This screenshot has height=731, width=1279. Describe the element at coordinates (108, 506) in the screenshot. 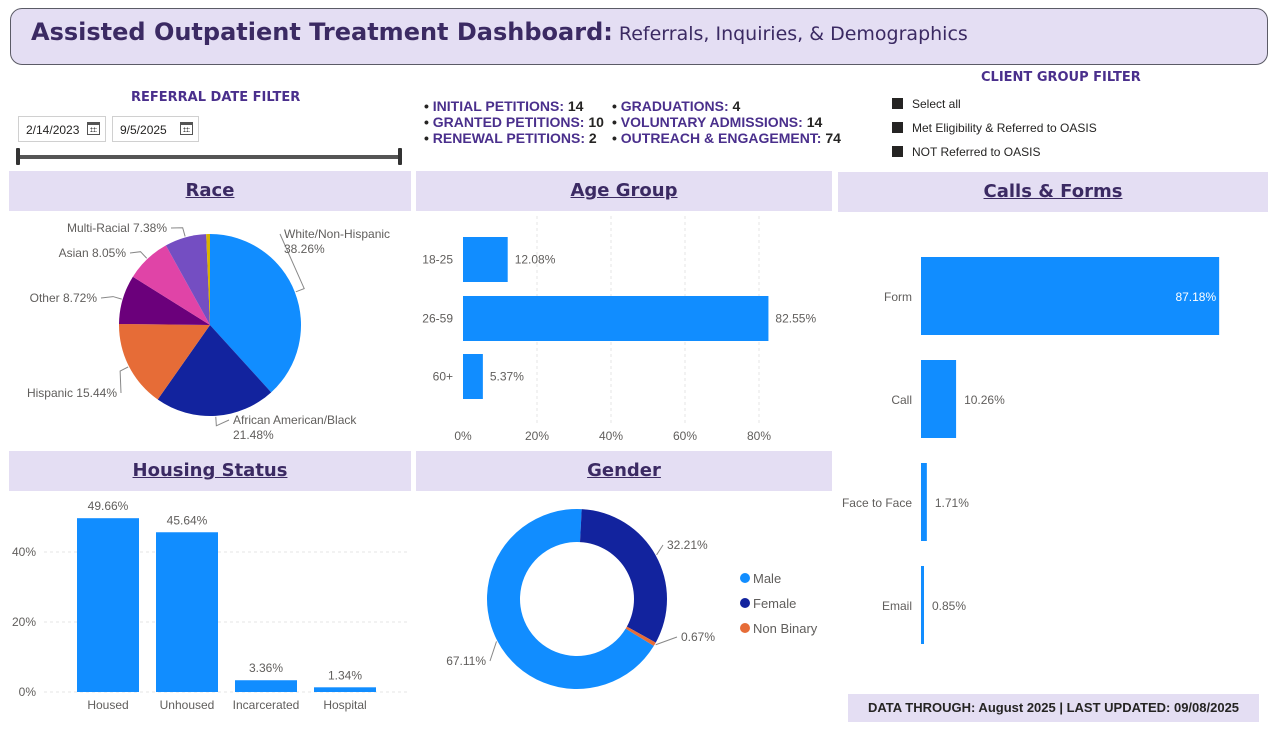

I see `bar-data-label: 49.66%` at that location.